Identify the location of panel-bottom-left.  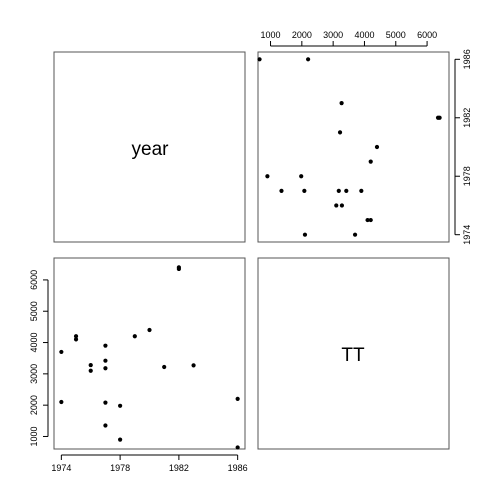
(149, 353).